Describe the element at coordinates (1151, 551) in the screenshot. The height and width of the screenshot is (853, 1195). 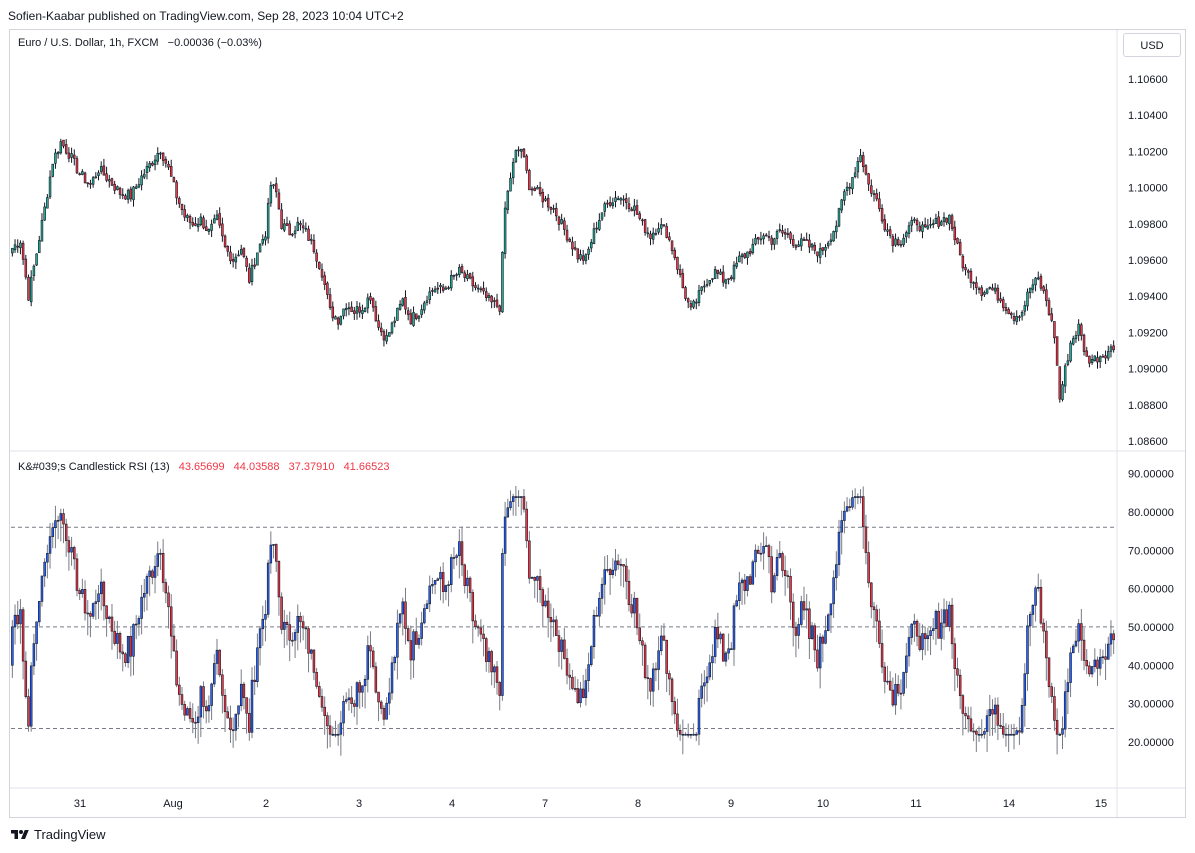
I see `rsi-tick-label: 70.00000` at that location.